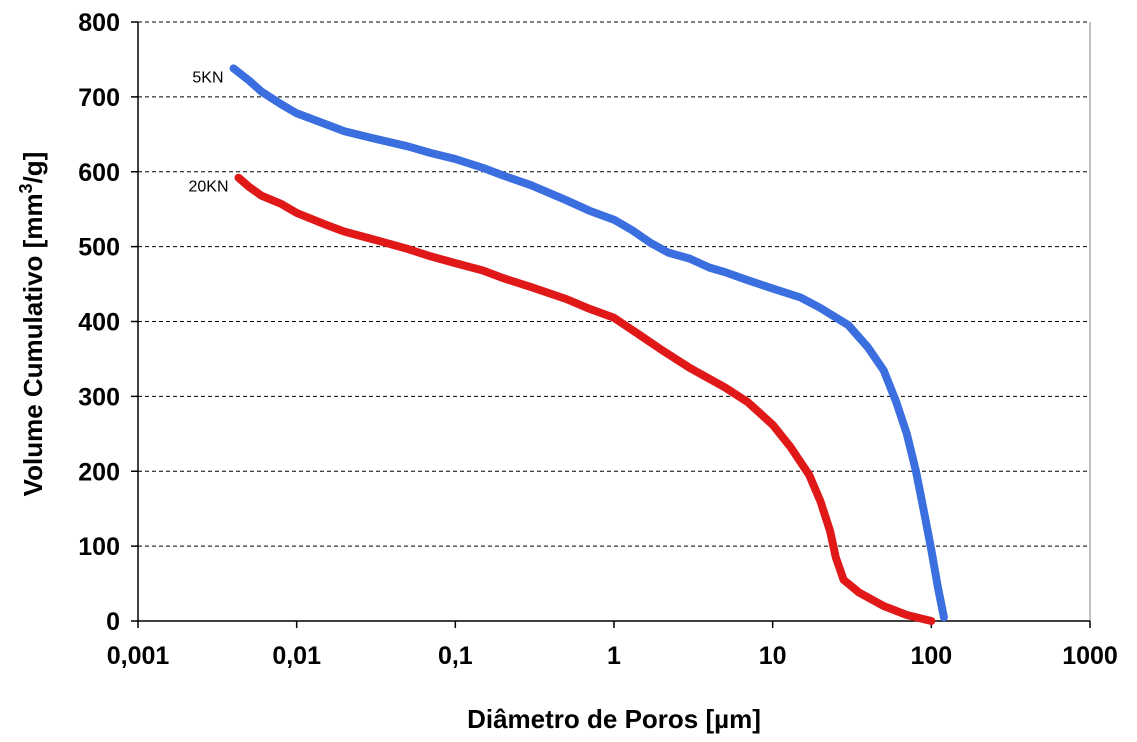 This screenshot has width=1137, height=742. What do you see at coordinates (138, 656) in the screenshot?
I see `x-tick-label: 0,001` at bounding box center [138, 656].